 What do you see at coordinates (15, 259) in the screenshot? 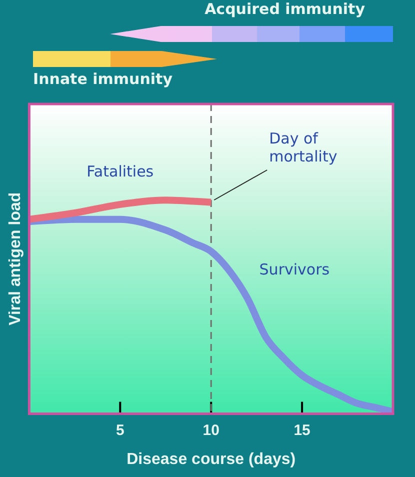
I see `y-axis-title: Viral antigen load` at bounding box center [15, 259].